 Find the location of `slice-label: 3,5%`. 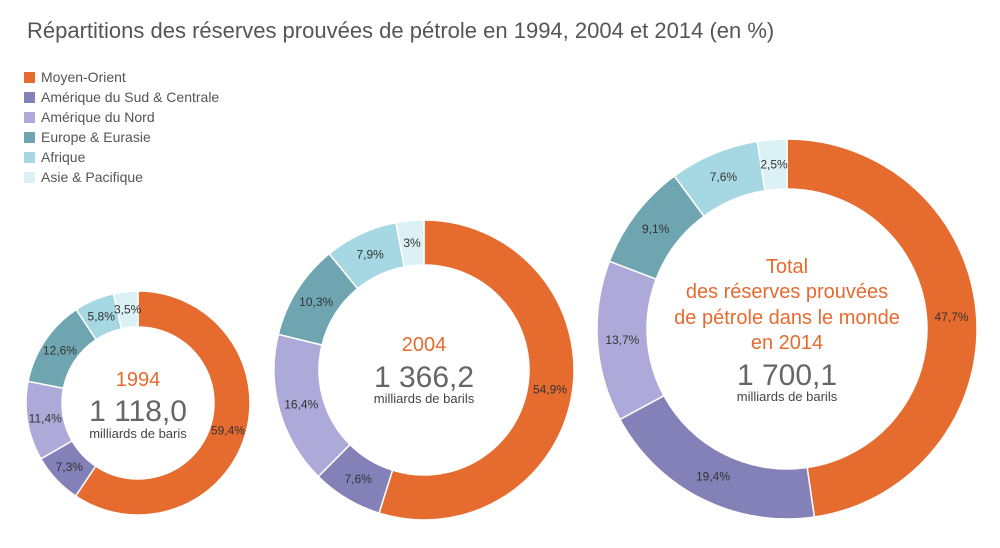

slice-label: 3,5% is located at coordinates (128, 310).